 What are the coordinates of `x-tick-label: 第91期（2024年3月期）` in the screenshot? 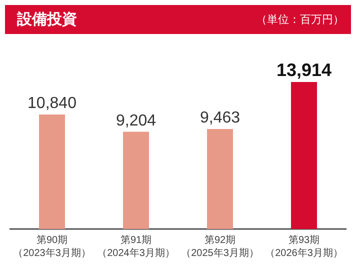 It's located at (136, 246).